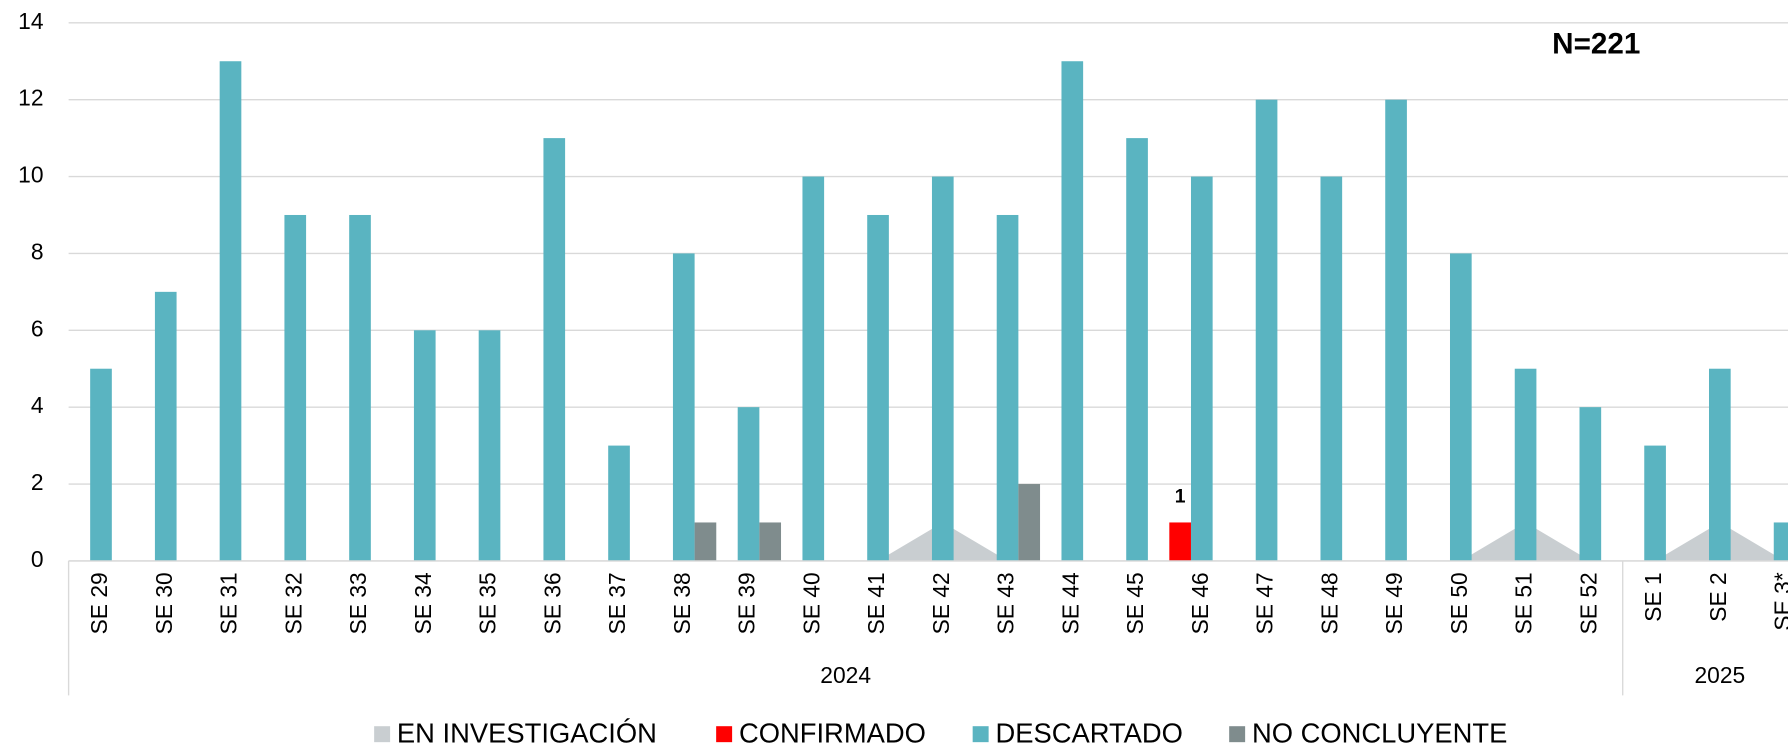 Image resolution: width=1788 pixels, height=749 pixels. I want to click on x-tick-label: SE 40, so click(811, 603).